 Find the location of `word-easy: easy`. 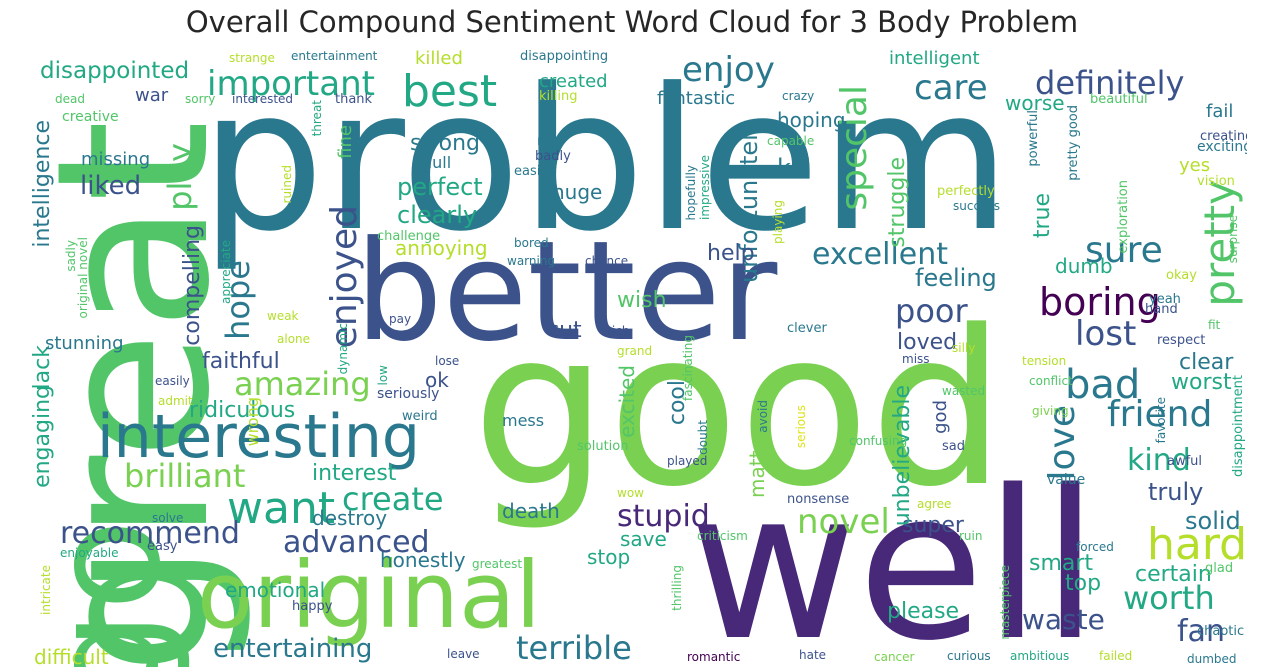

word-easy: easy is located at coordinates (162, 546).